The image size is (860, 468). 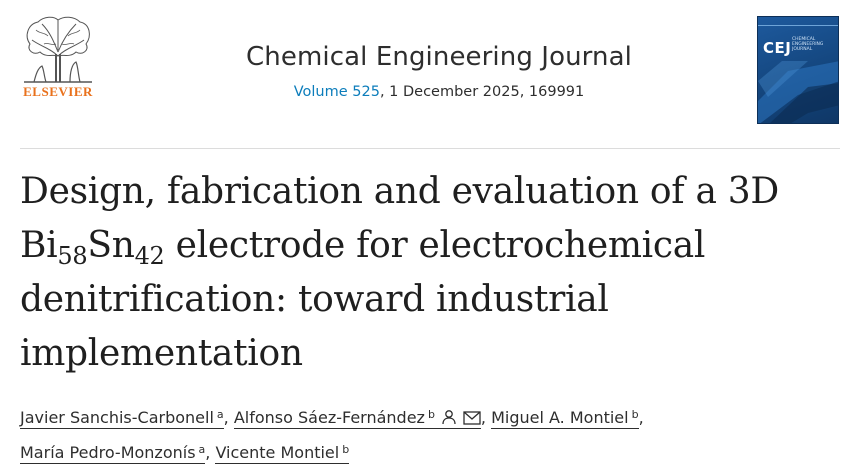 What do you see at coordinates (439, 57) in the screenshot?
I see `journal-title-link: Chemical Engineering Journal` at bounding box center [439, 57].